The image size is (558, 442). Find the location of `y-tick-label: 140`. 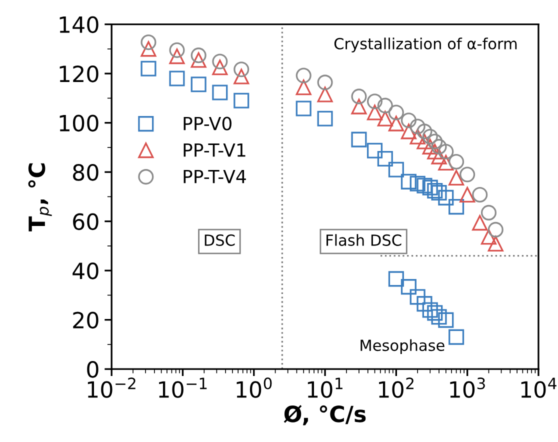

y-tick-label: 140 is located at coordinates (79, 25).